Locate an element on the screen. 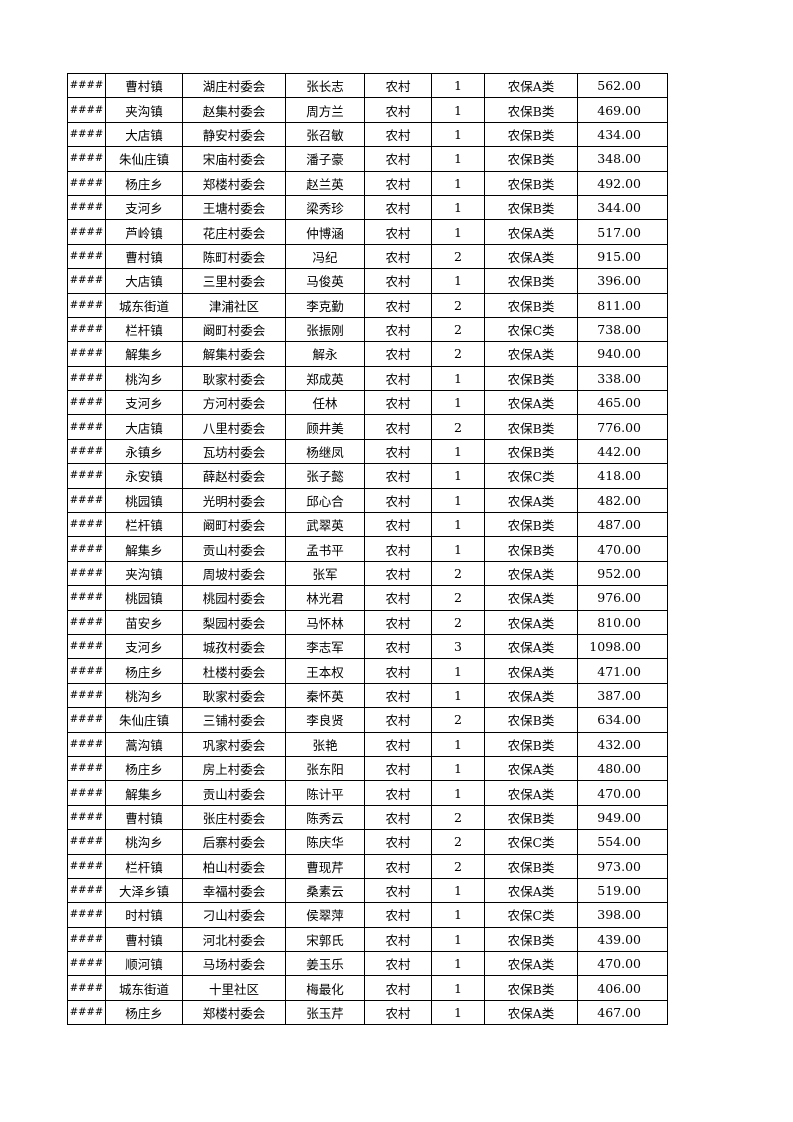  amount-cell: 465.00 is located at coordinates (622, 403).